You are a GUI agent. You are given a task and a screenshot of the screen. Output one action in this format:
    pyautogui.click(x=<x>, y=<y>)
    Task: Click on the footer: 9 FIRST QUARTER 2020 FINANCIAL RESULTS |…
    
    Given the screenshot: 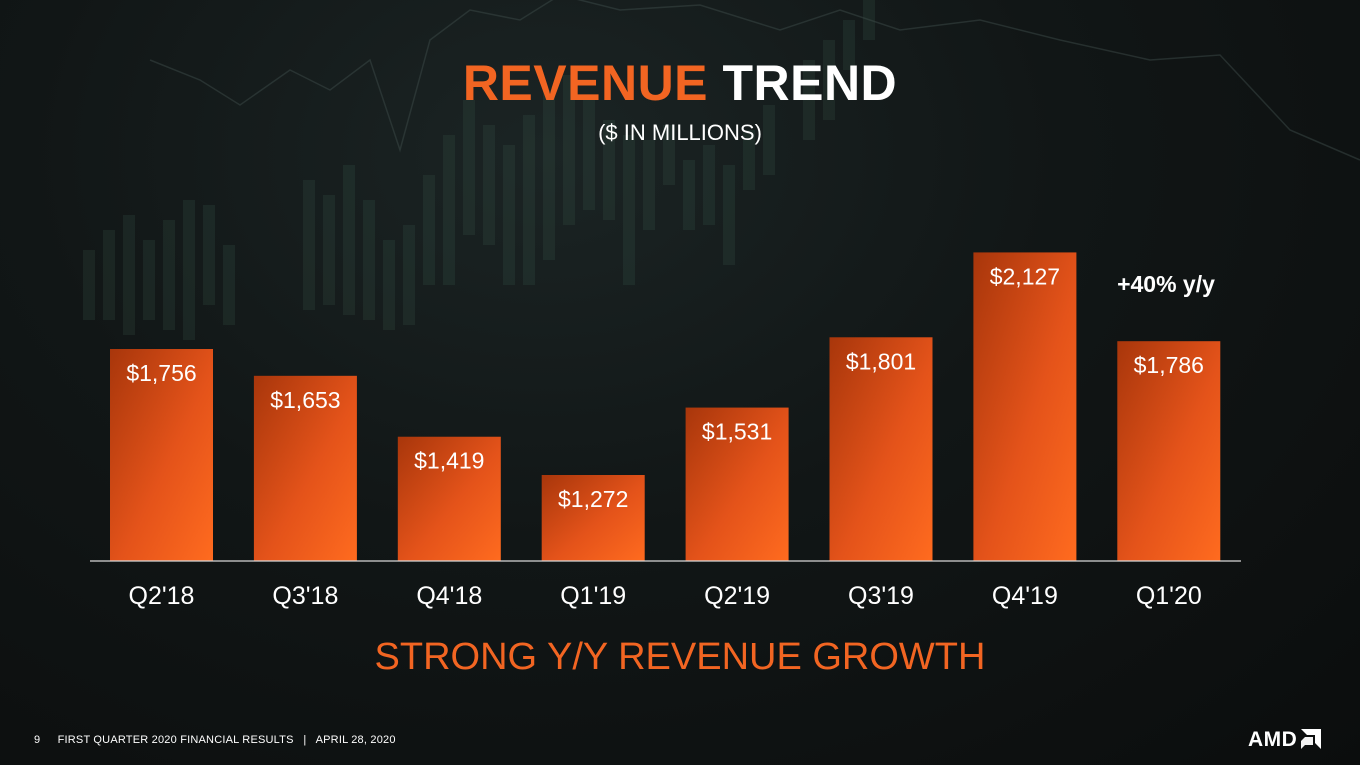 What is the action you would take?
    pyautogui.click(x=215, y=740)
    